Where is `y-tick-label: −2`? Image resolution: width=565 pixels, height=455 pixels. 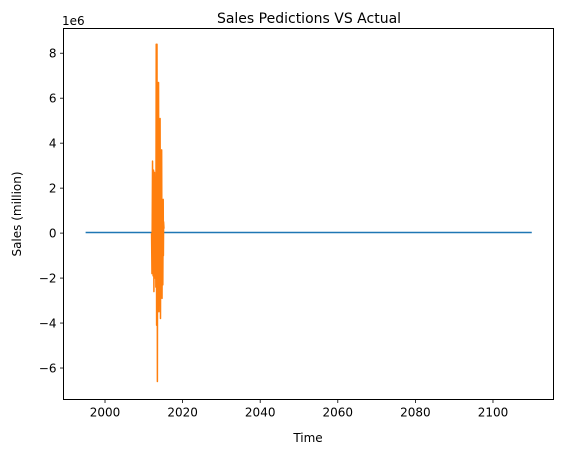
y-tick-label: −2 is located at coordinates (48, 279).